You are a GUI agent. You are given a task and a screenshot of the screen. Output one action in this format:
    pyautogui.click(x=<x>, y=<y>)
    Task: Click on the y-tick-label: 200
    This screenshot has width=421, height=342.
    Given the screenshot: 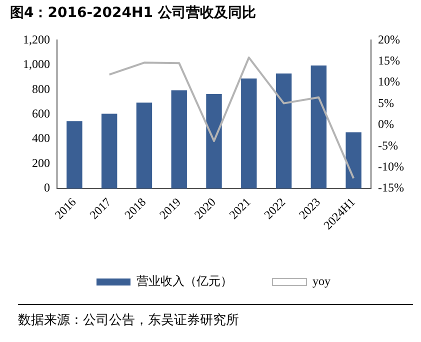 What is the action you would take?
    pyautogui.click(x=41, y=163)
    